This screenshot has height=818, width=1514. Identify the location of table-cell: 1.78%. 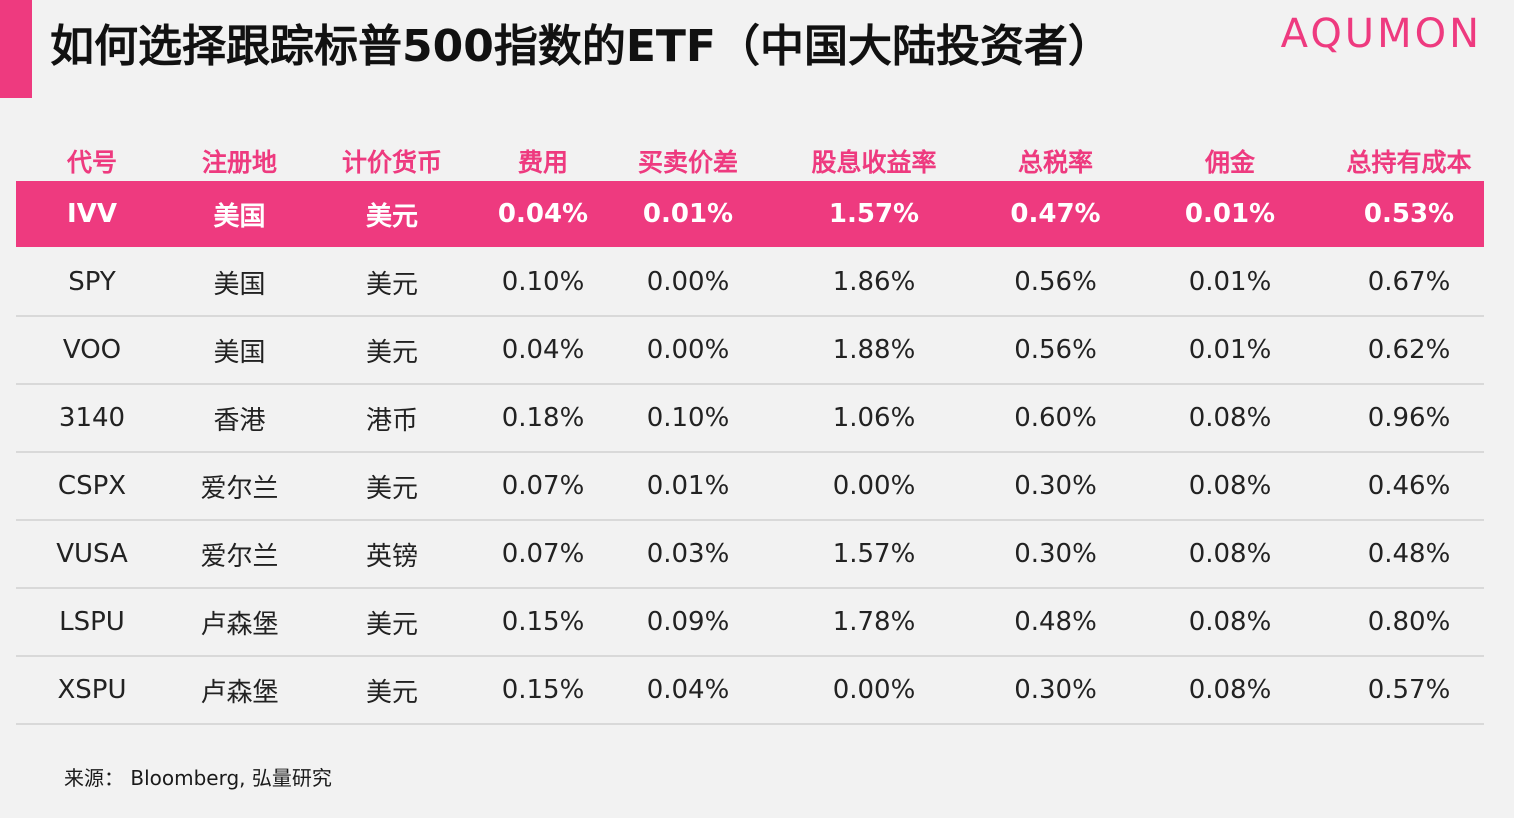
(874, 622).